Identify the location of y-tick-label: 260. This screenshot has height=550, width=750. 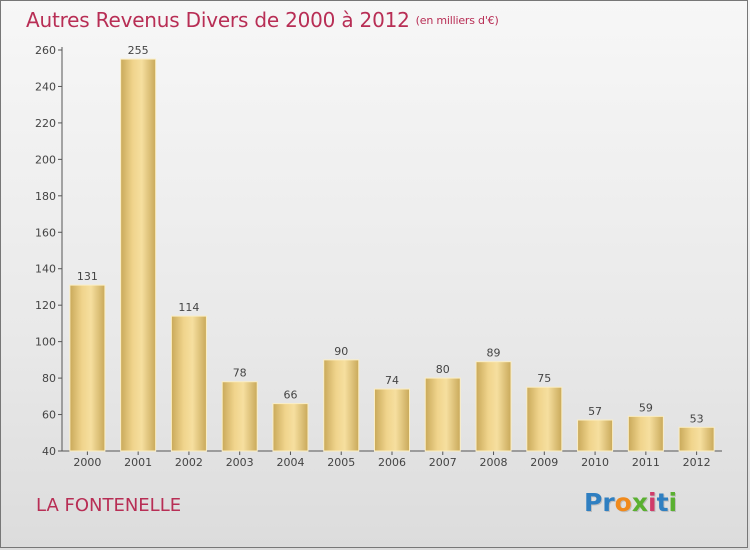
(45, 50).